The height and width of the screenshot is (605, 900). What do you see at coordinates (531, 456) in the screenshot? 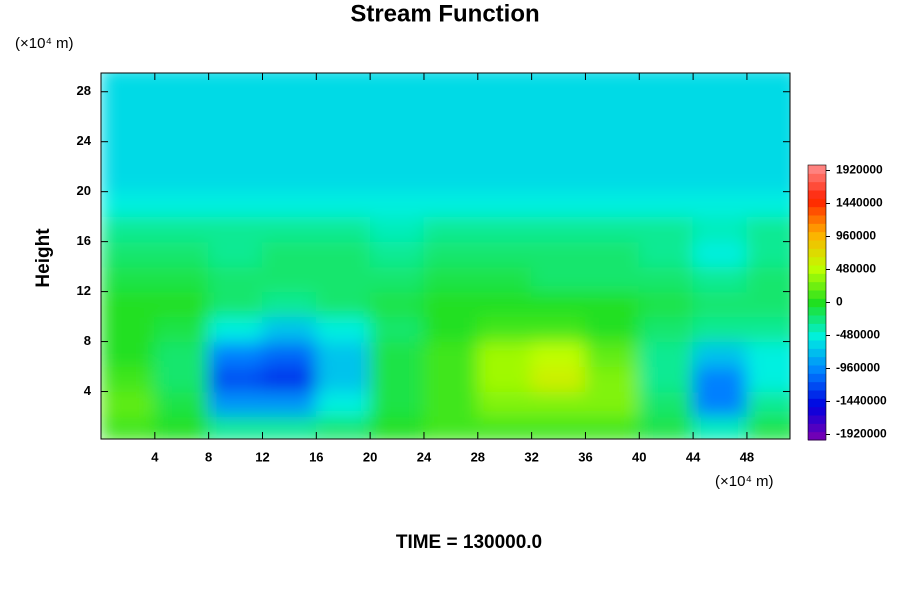
I see `x-tick-label: 32` at bounding box center [531, 456].